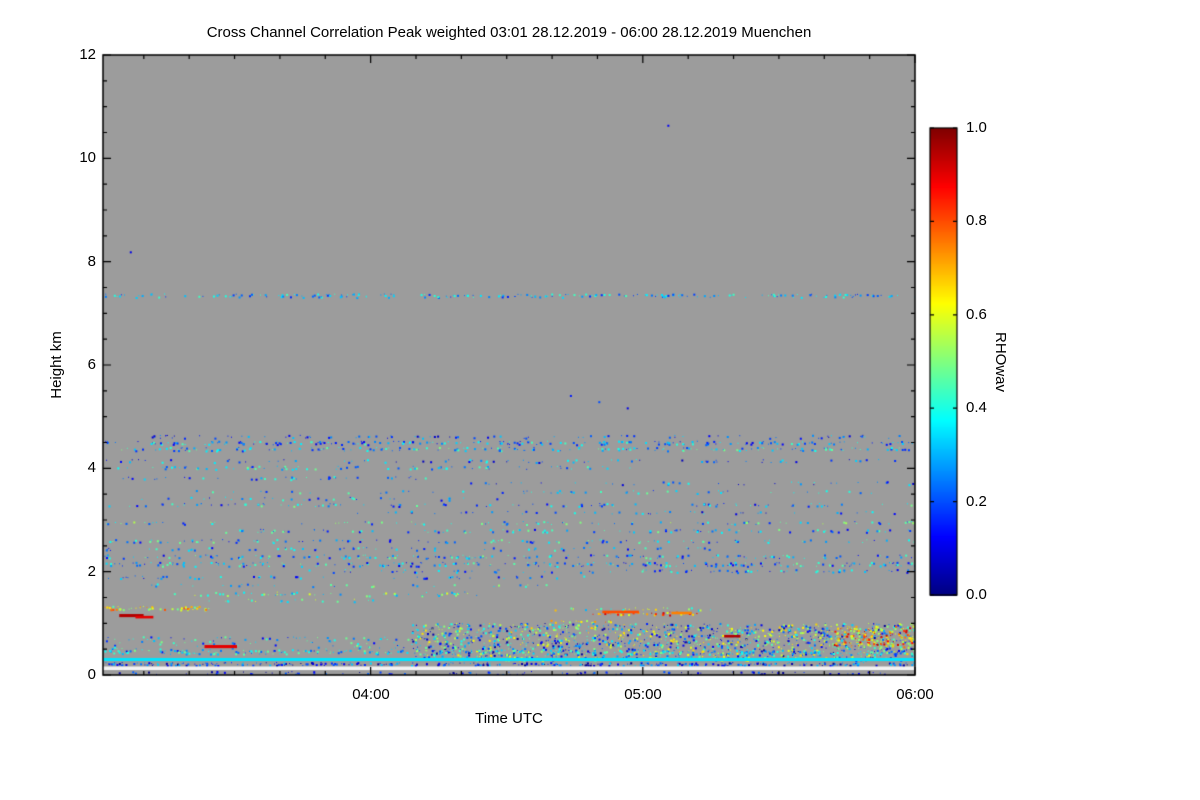 Image resolution: width=1200 pixels, height=800 pixels. What do you see at coordinates (1000, 362) in the screenshot?
I see `colorbar-label: RHOwav` at bounding box center [1000, 362].